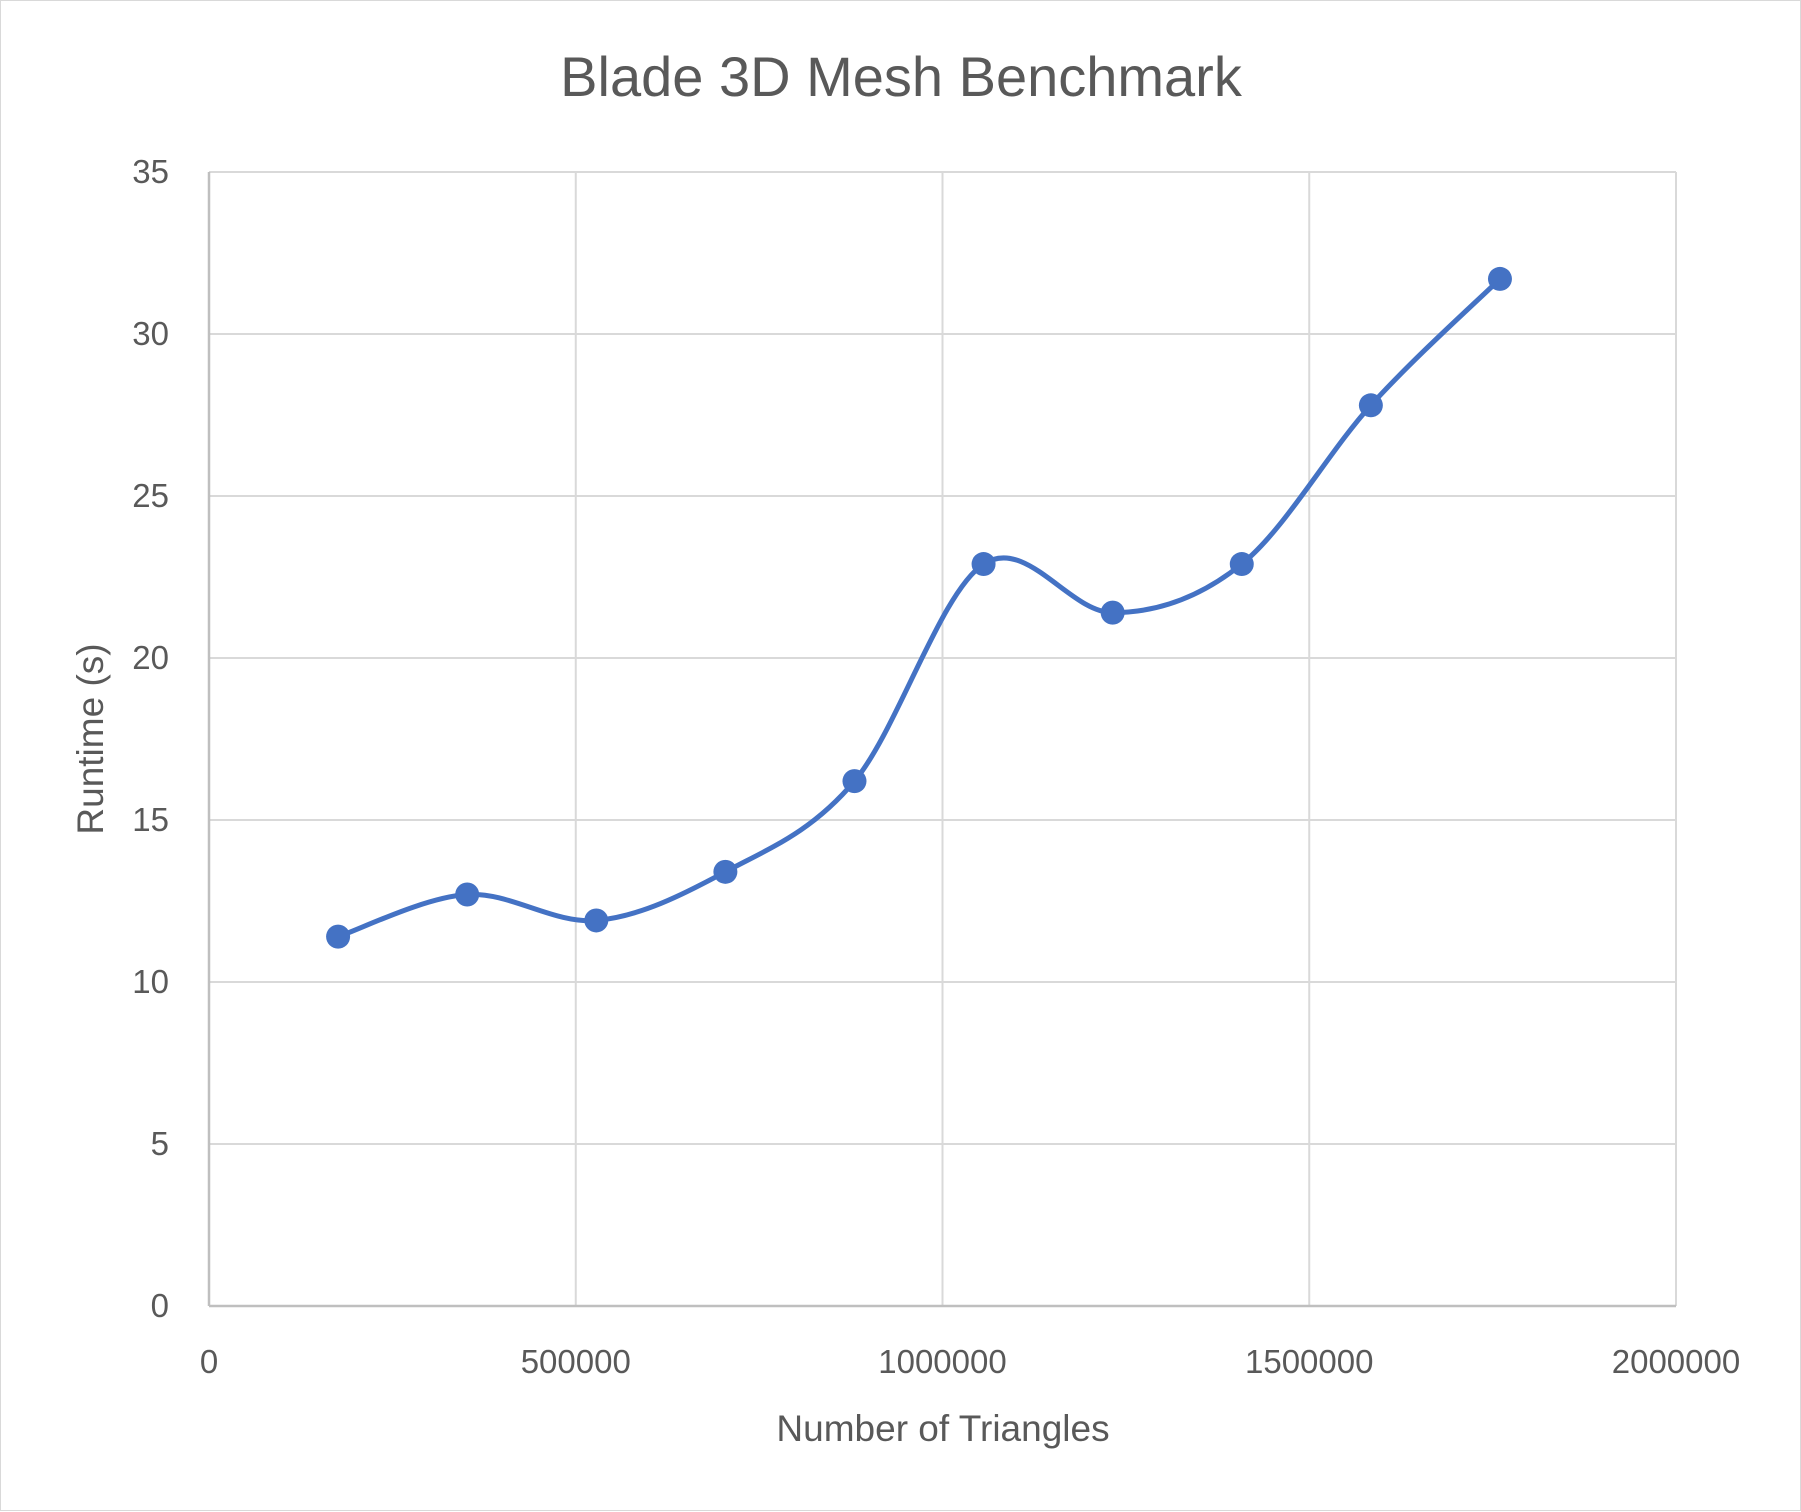  What do you see at coordinates (160, 1143) in the screenshot?
I see `y-tick-label: 5` at bounding box center [160, 1143].